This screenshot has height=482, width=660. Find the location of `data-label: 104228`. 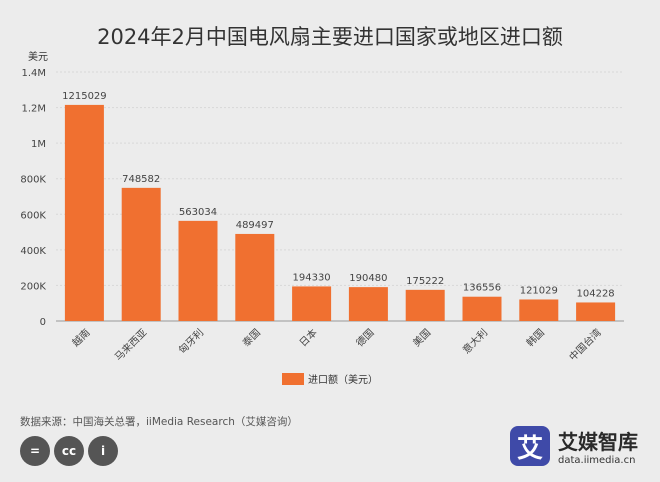

data-label: 104228 is located at coordinates (596, 293).